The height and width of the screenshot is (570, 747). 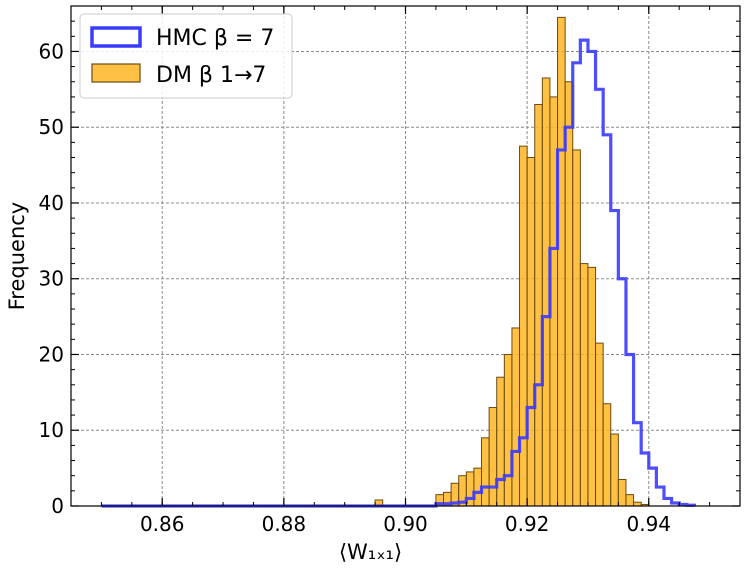 I want to click on y-tick-label: 20, so click(x=51, y=354).